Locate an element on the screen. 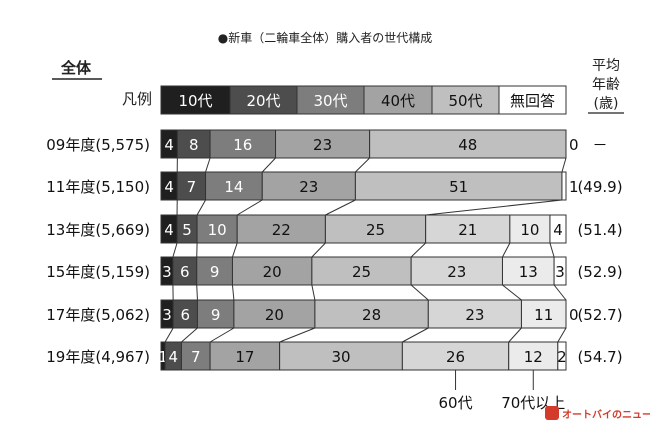 The height and width of the screenshot is (433, 650). data-label-series-1-row-3: 6 is located at coordinates (185, 272).